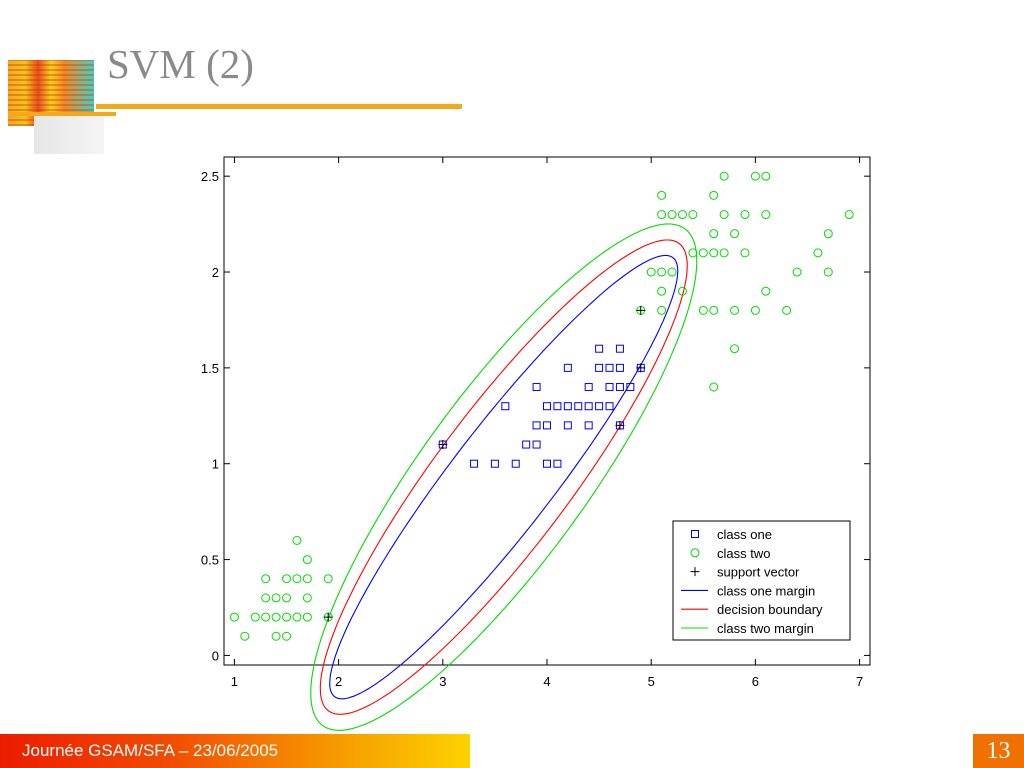 Image resolution: width=1024 pixels, height=768 pixels. What do you see at coordinates (744, 534) in the screenshot?
I see `legend-label: class one` at bounding box center [744, 534].